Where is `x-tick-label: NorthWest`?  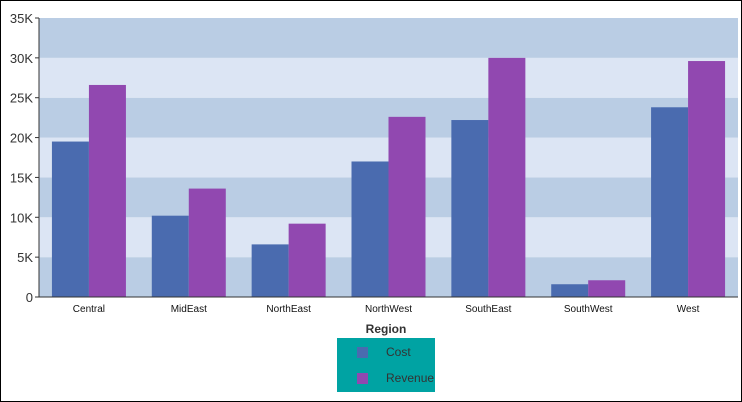 x-tick-label: NorthWest is located at coordinates (388, 309).